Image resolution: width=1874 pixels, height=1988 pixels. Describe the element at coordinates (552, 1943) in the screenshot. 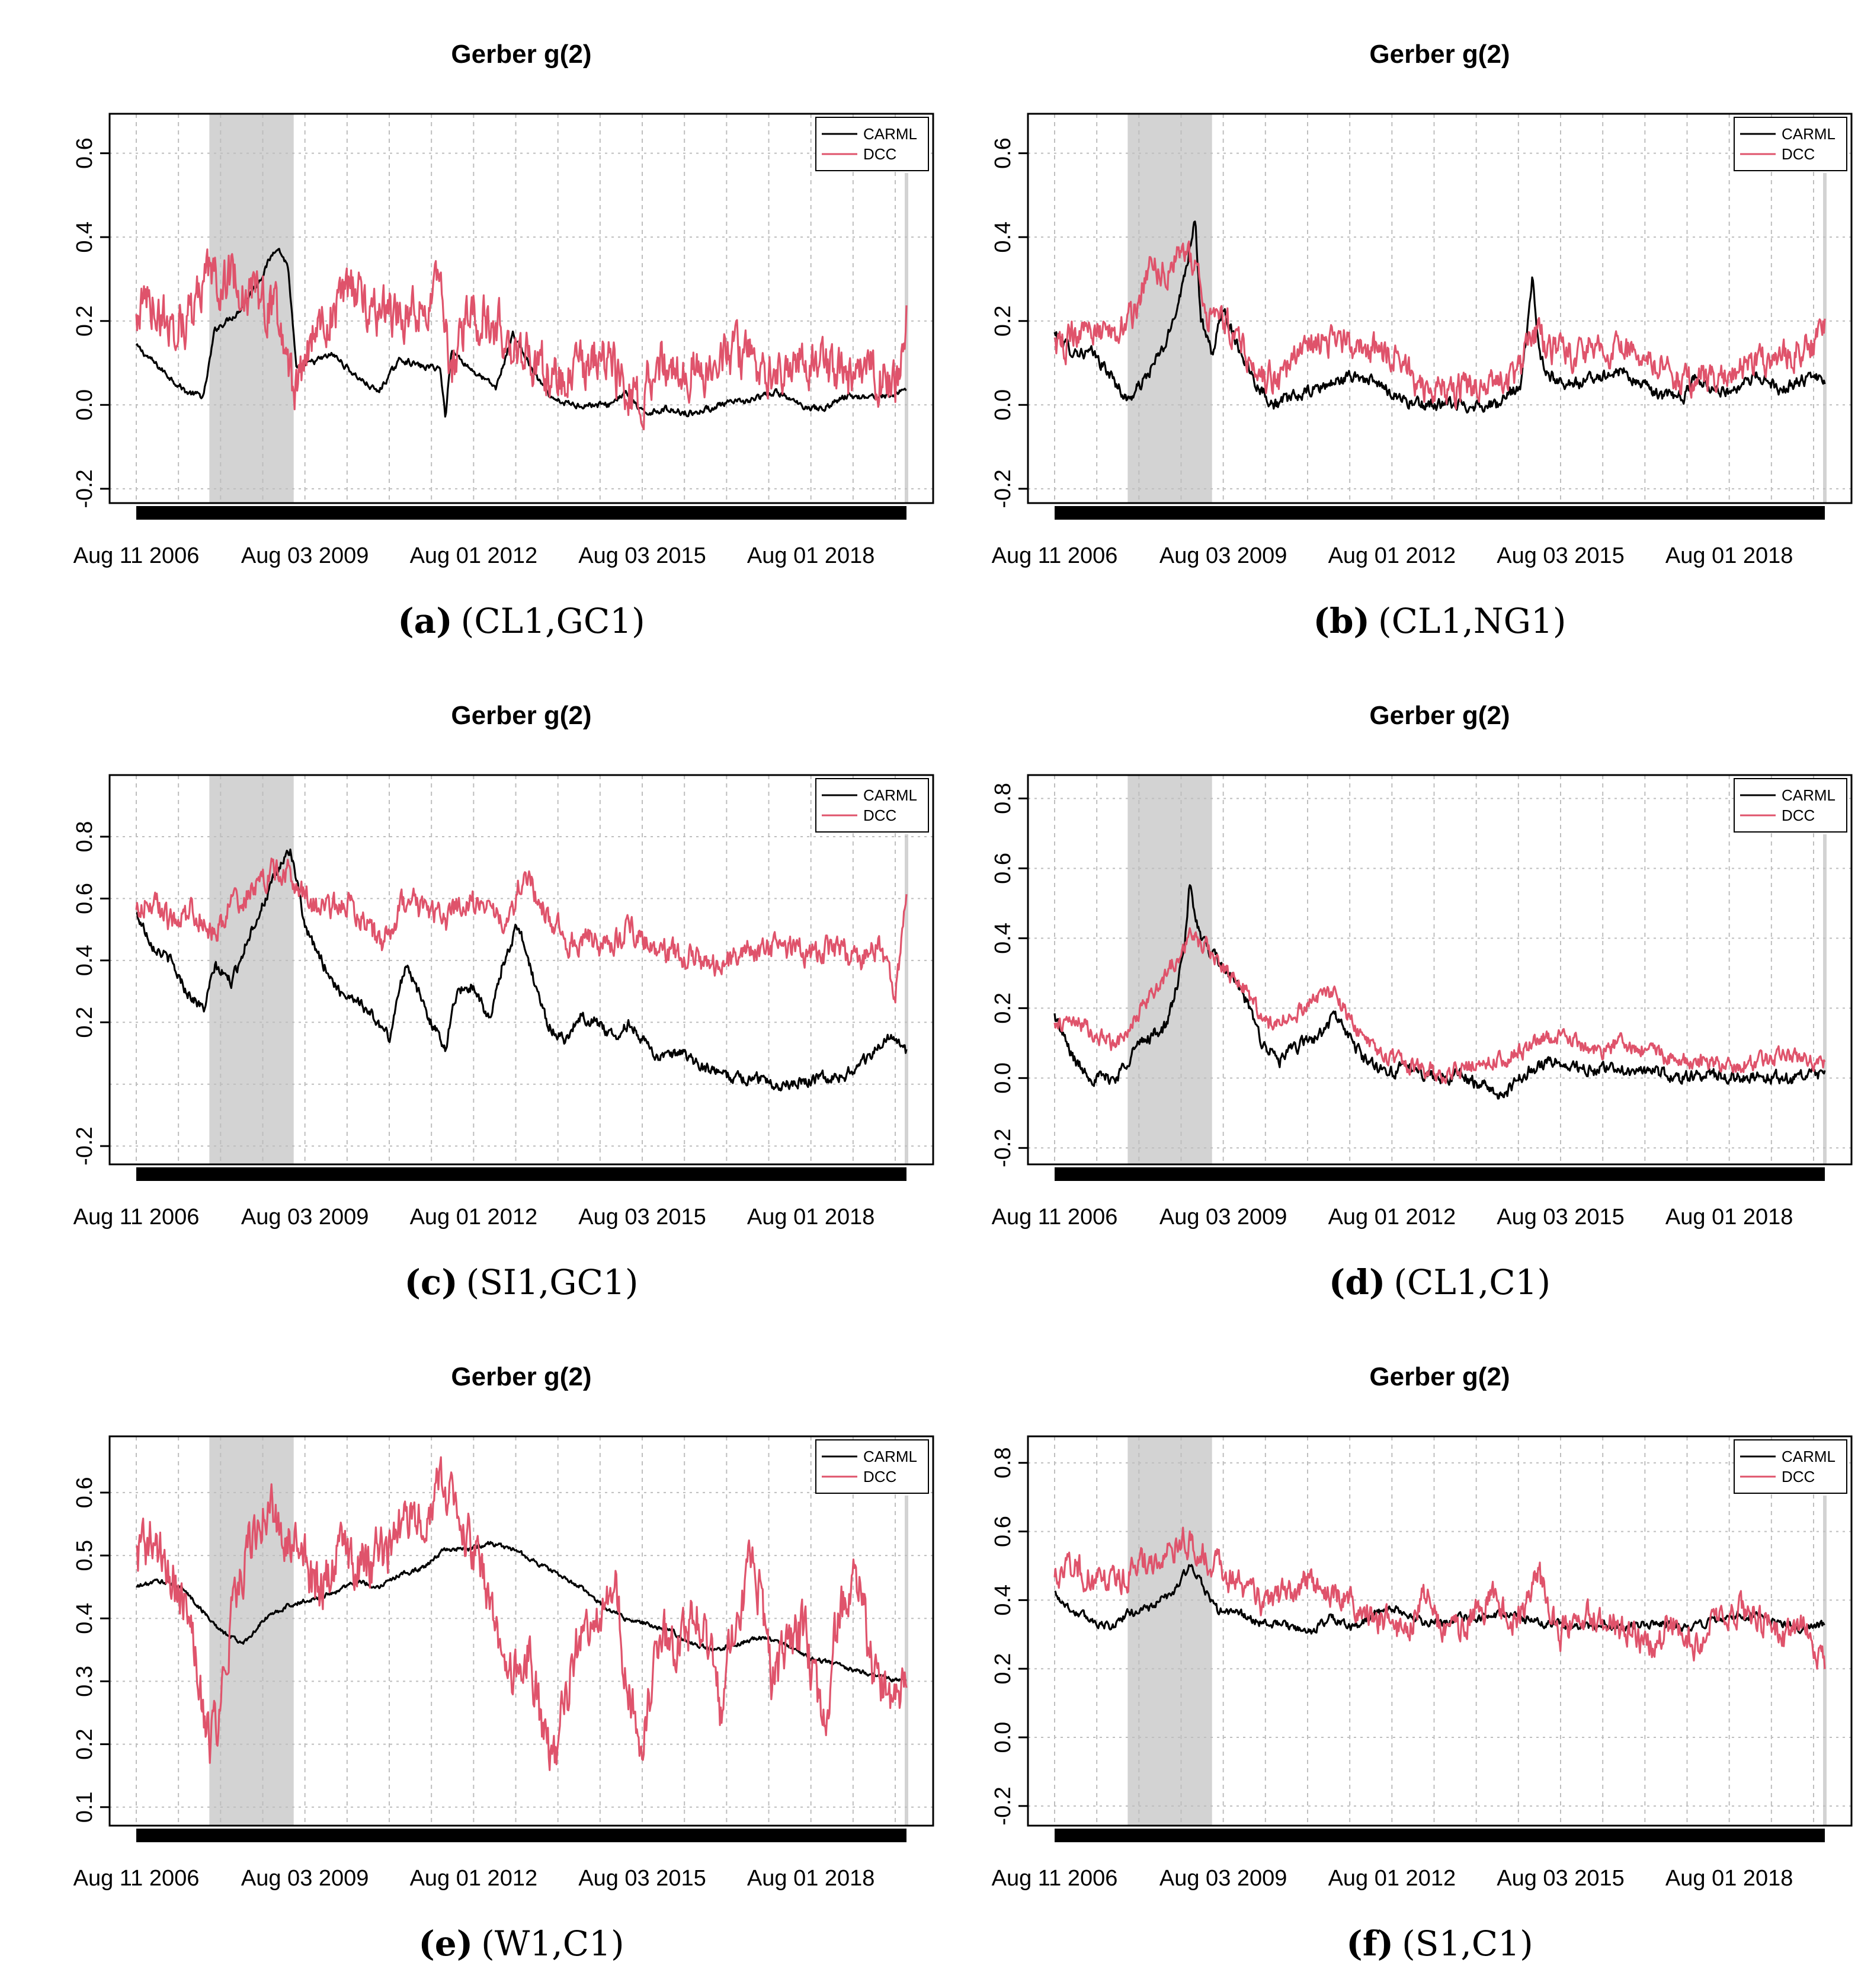

I see `panel-pair: (W1,C1)` at that location.